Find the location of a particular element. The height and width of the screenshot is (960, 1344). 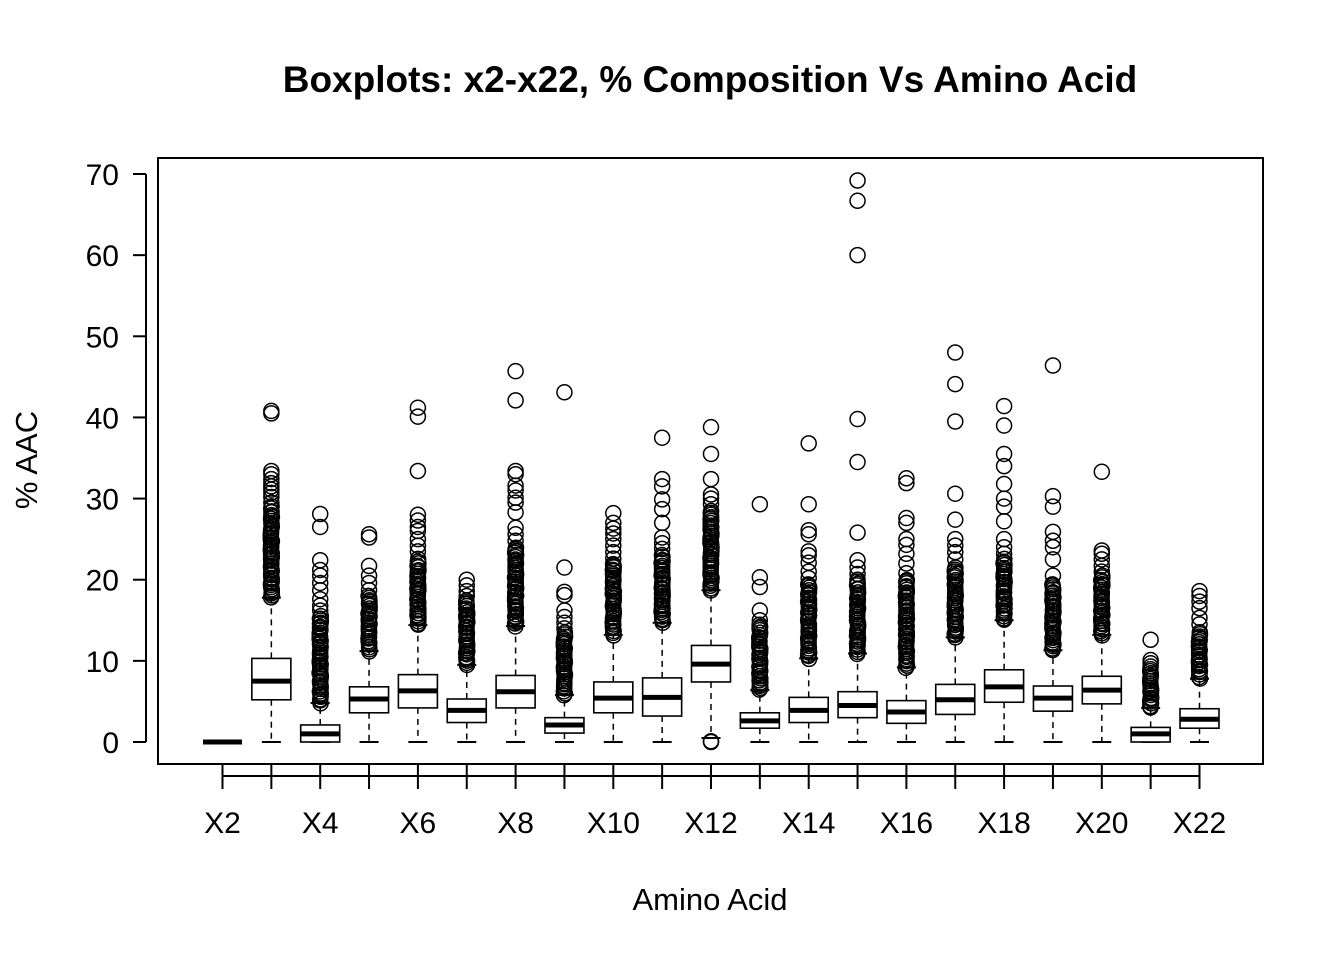

x-tick-label: X10 is located at coordinates (613, 823).